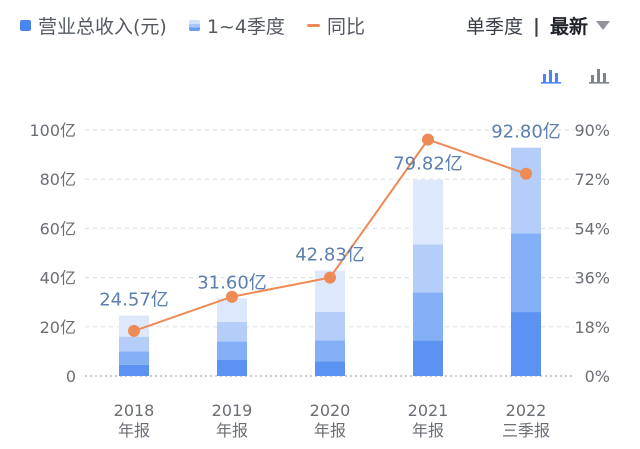 The image size is (640, 449). I want to click on bar-total-label: 31.60亿, so click(232, 282).